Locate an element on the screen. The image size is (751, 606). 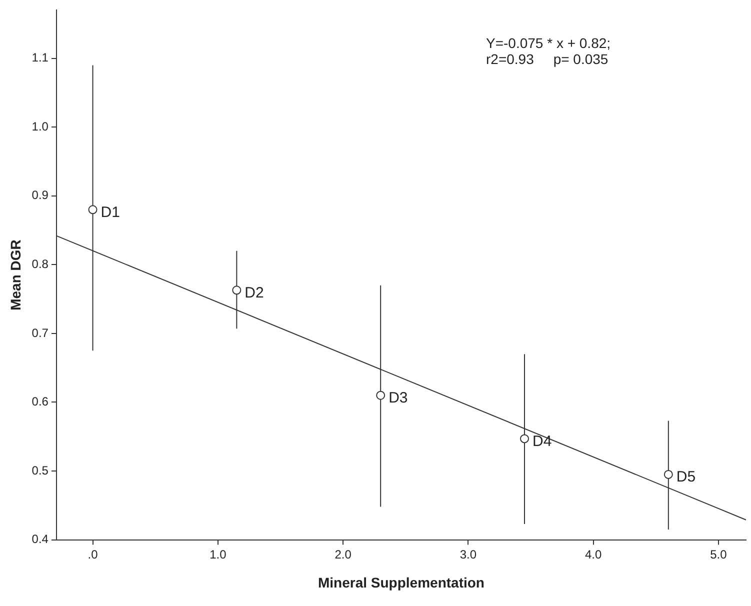
annotation: r2=0.93 p= 0.035 is located at coordinates (547, 58).